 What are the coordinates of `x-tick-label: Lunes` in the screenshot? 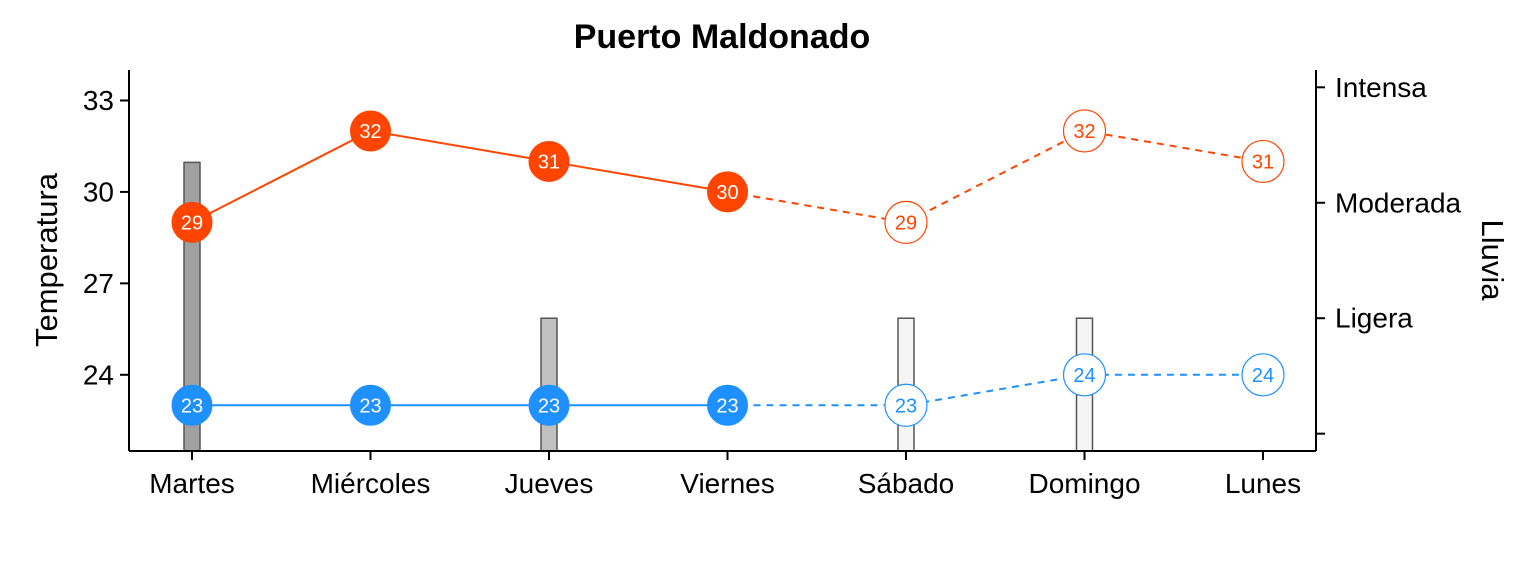 It's located at (1263, 483).